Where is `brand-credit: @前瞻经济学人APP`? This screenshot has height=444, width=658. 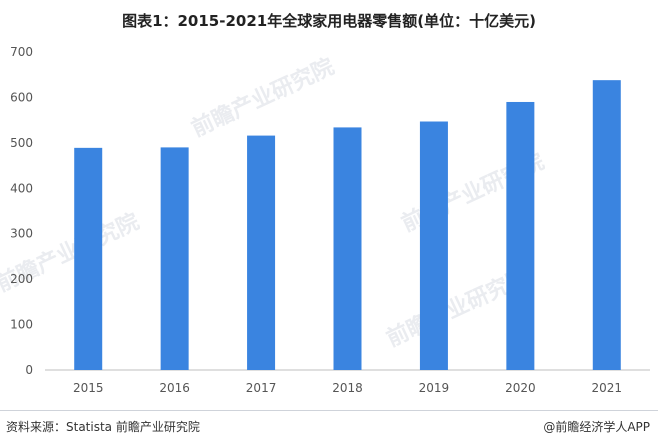
brand-credit: @前瞻经济学人APP is located at coordinates (596, 427).